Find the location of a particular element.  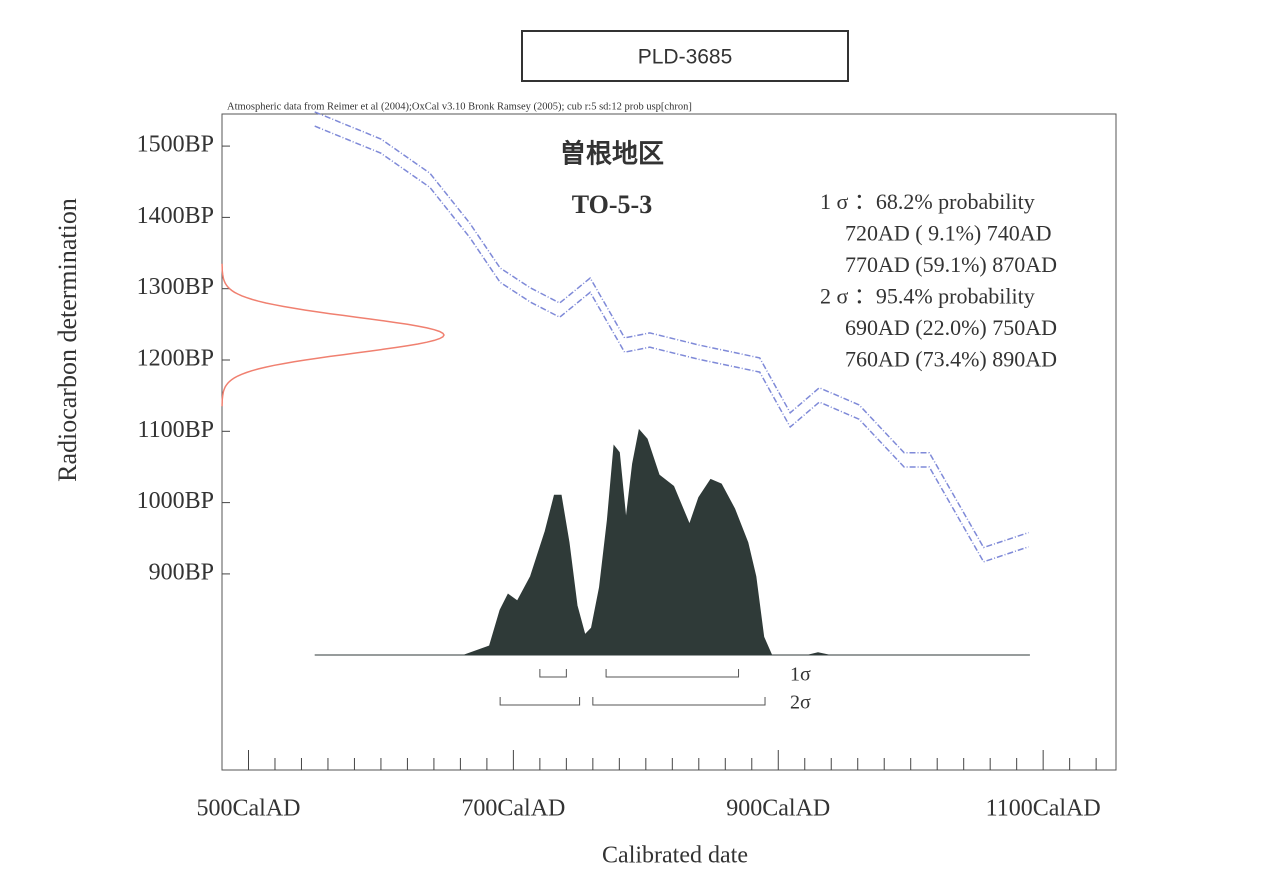

y-axis-title: Radiocarbon determination is located at coordinates (67, 340).